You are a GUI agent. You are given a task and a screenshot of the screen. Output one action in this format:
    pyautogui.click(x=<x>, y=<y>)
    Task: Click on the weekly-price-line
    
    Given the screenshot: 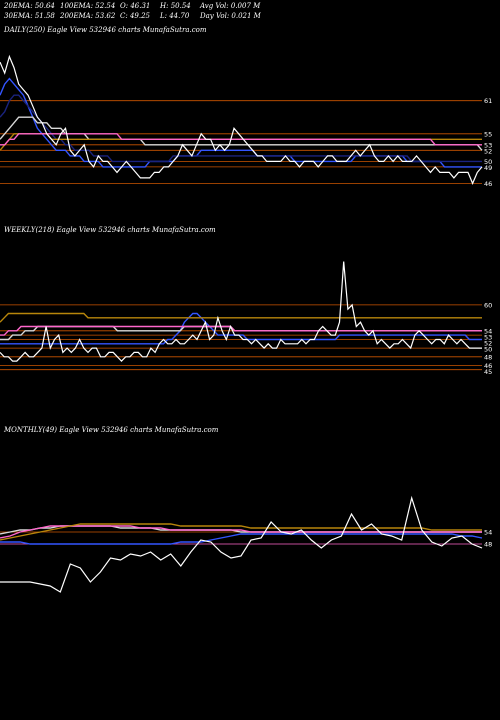 What is the action you would take?
    pyautogui.click(x=241, y=311)
    